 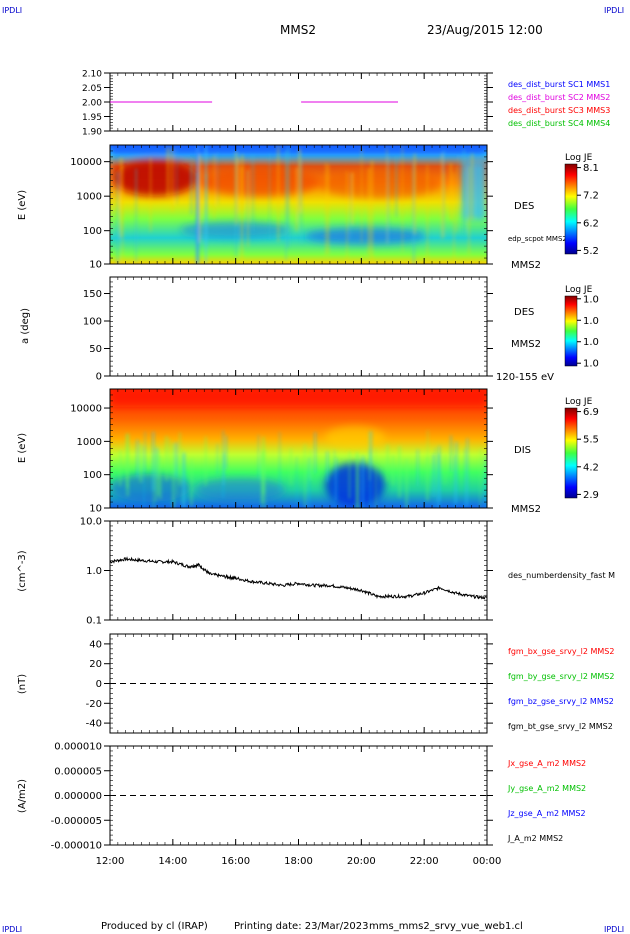 What do you see at coordinates (76, 846) in the screenshot?
I see `ytick-label: -0.000010` at bounding box center [76, 846].